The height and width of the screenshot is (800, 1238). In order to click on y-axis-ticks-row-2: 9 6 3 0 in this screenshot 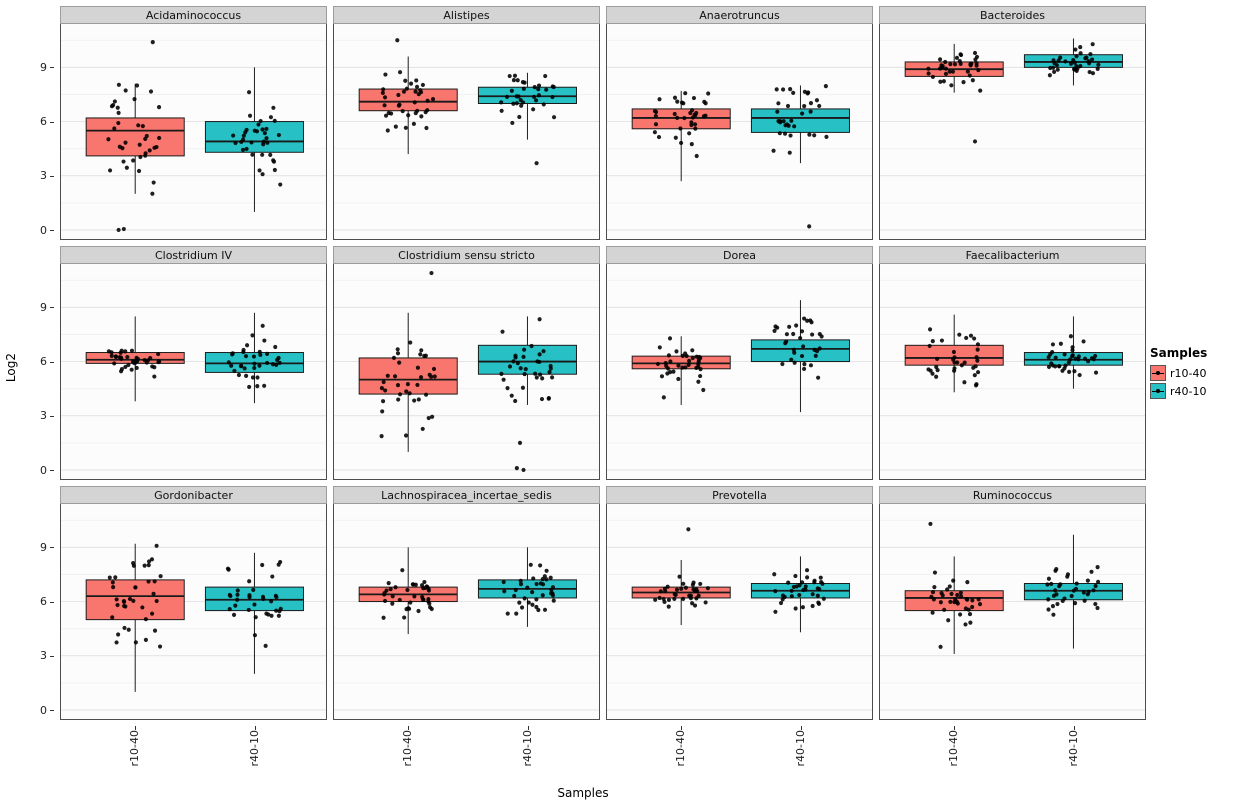, I will do `click(37, 603)`.